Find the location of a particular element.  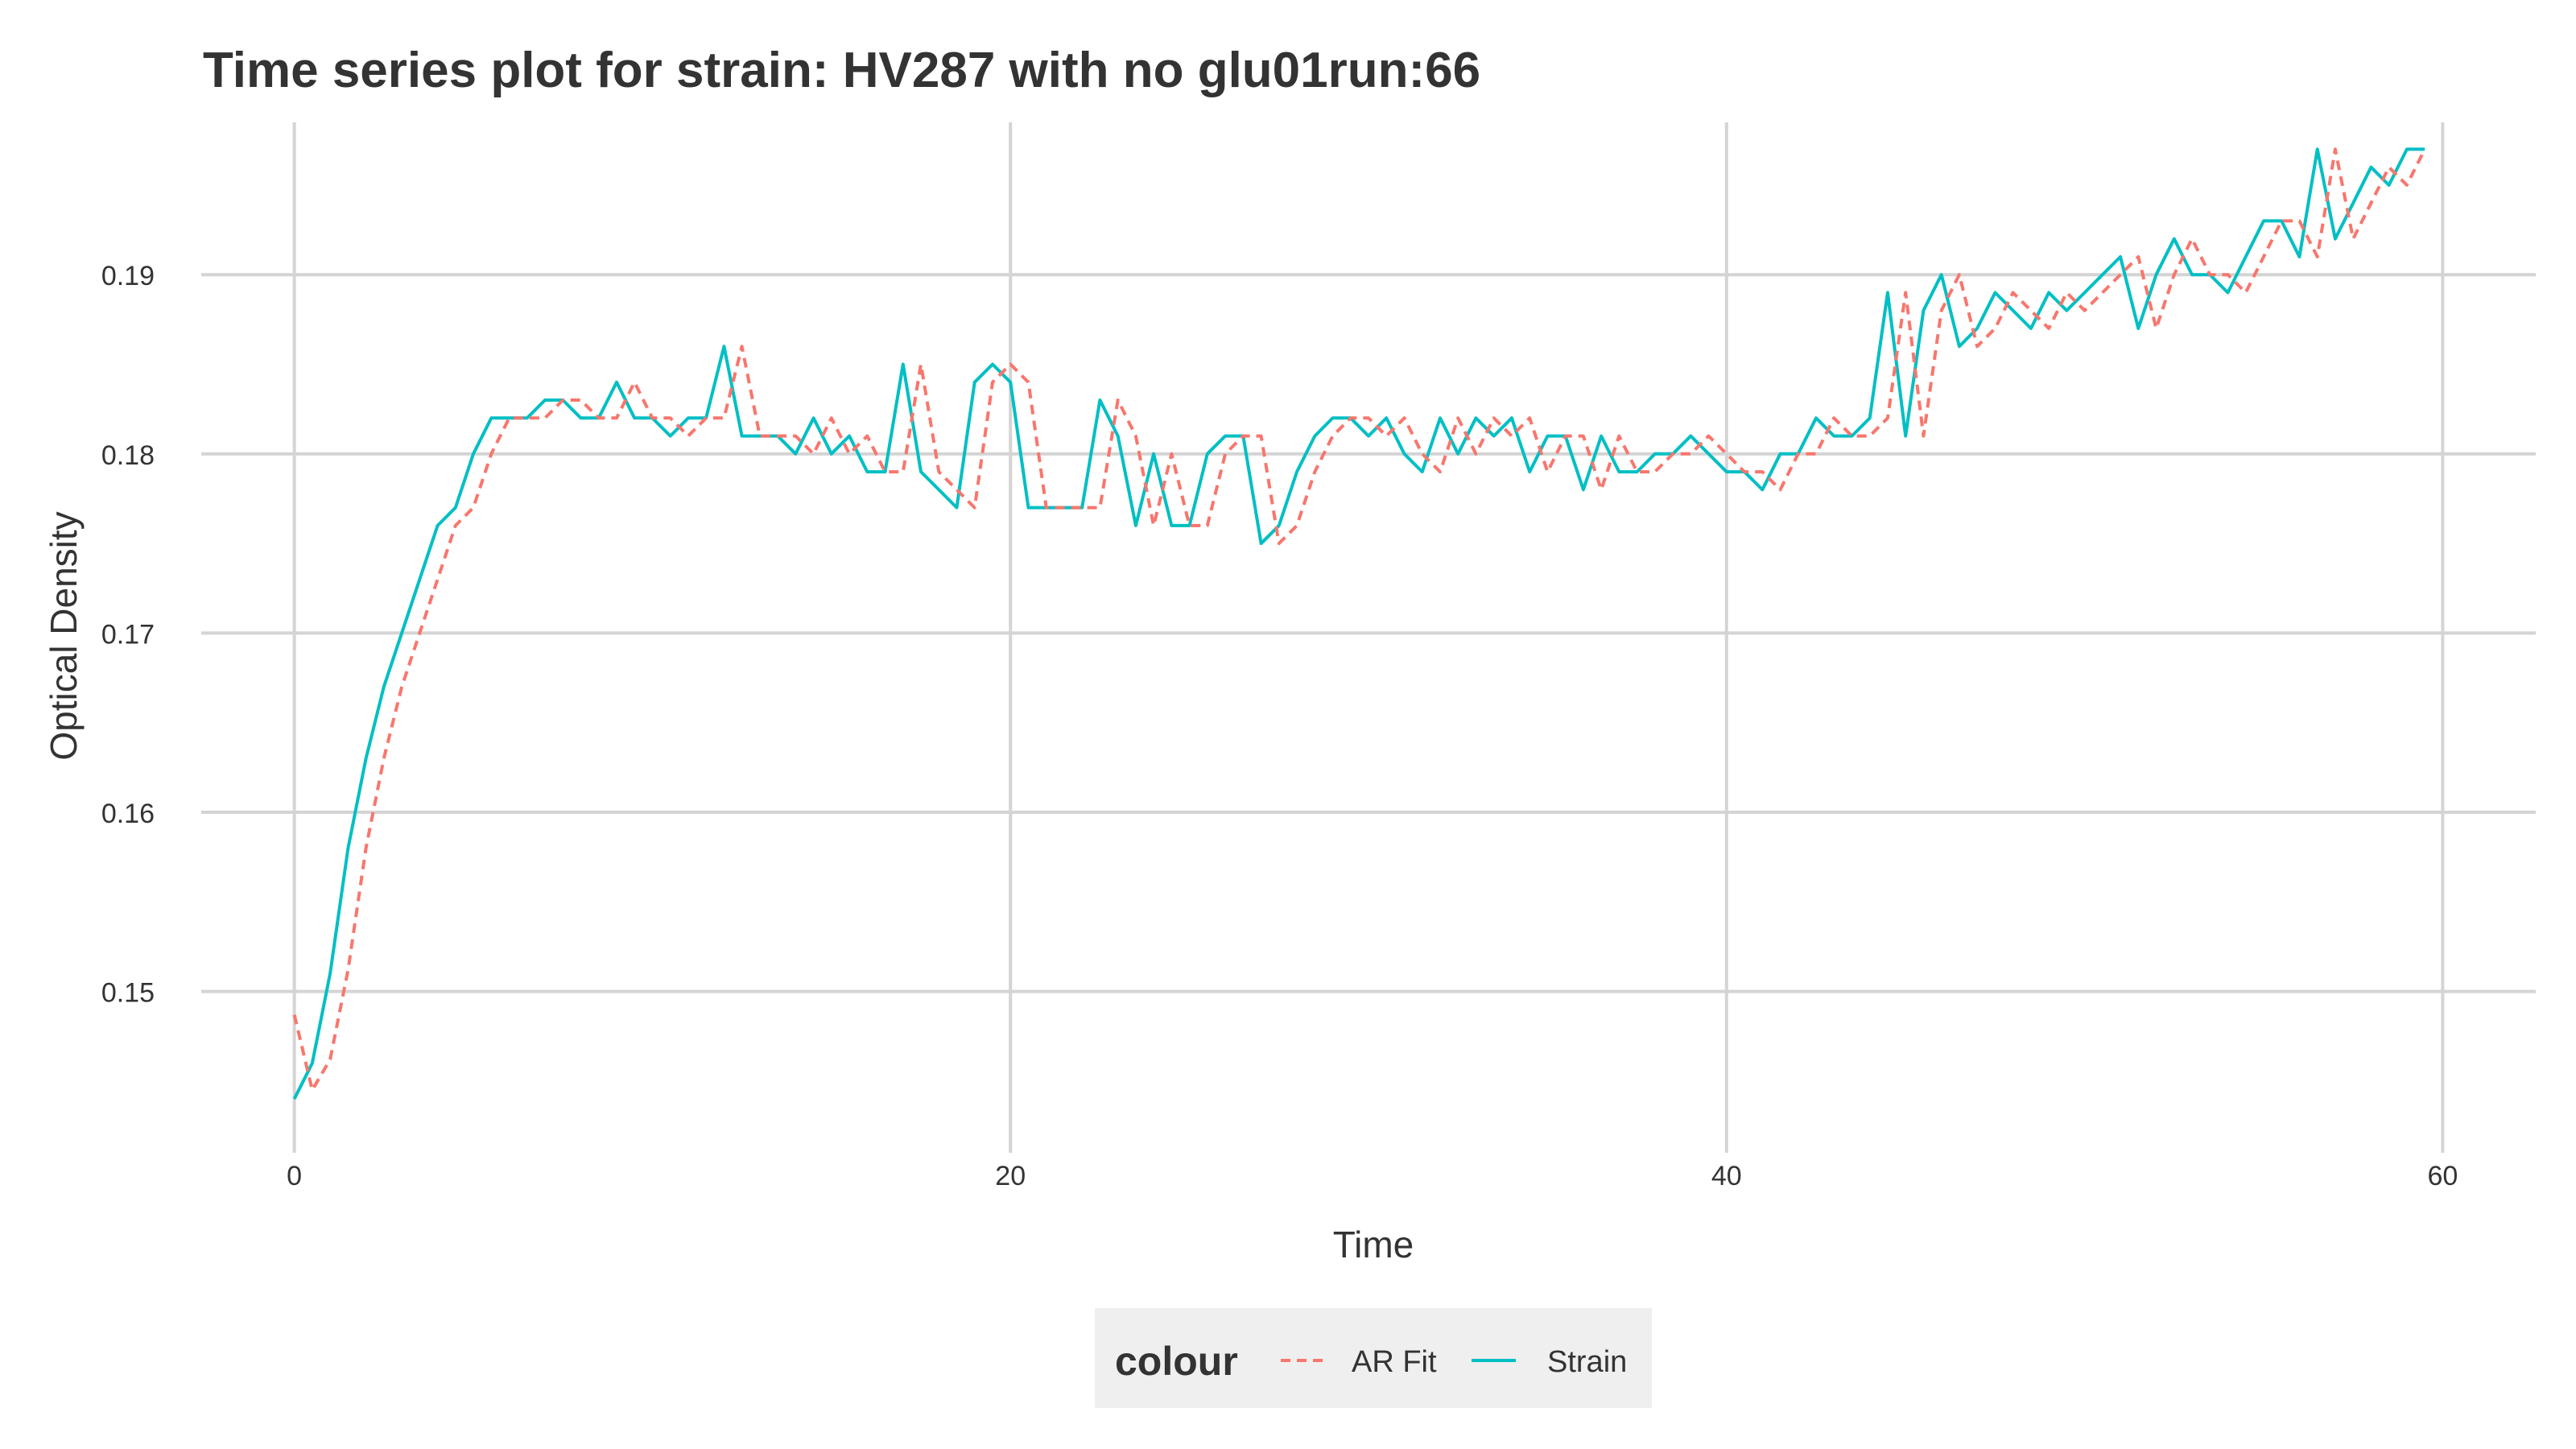

x-axis-ticks: 0 20 40 60 is located at coordinates (1372, 1176).